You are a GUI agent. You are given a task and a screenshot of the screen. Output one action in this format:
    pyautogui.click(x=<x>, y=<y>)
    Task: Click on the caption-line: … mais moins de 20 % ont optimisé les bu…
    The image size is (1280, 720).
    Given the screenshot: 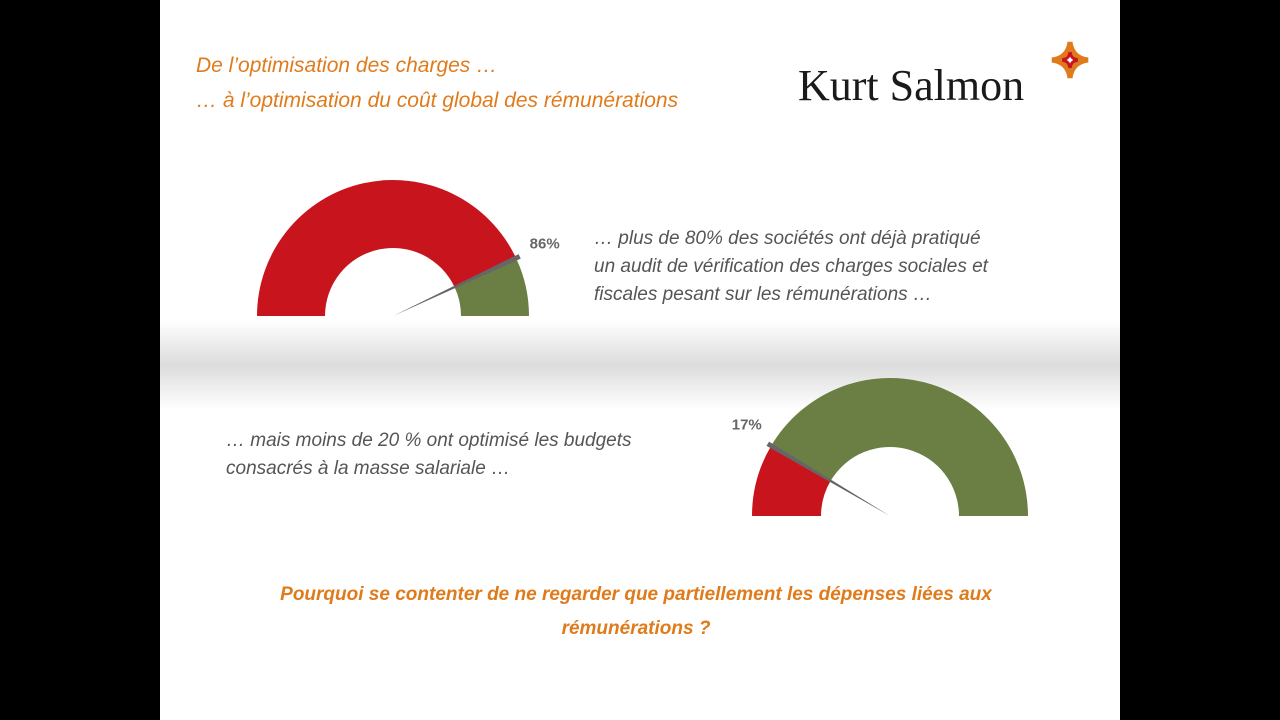 What is the action you would take?
    pyautogui.click(x=429, y=440)
    